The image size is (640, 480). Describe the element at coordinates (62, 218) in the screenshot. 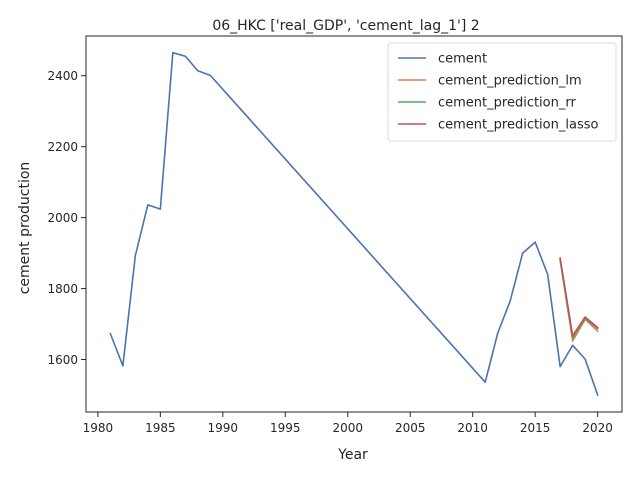

I see `y-tick-label: 2000` at that location.